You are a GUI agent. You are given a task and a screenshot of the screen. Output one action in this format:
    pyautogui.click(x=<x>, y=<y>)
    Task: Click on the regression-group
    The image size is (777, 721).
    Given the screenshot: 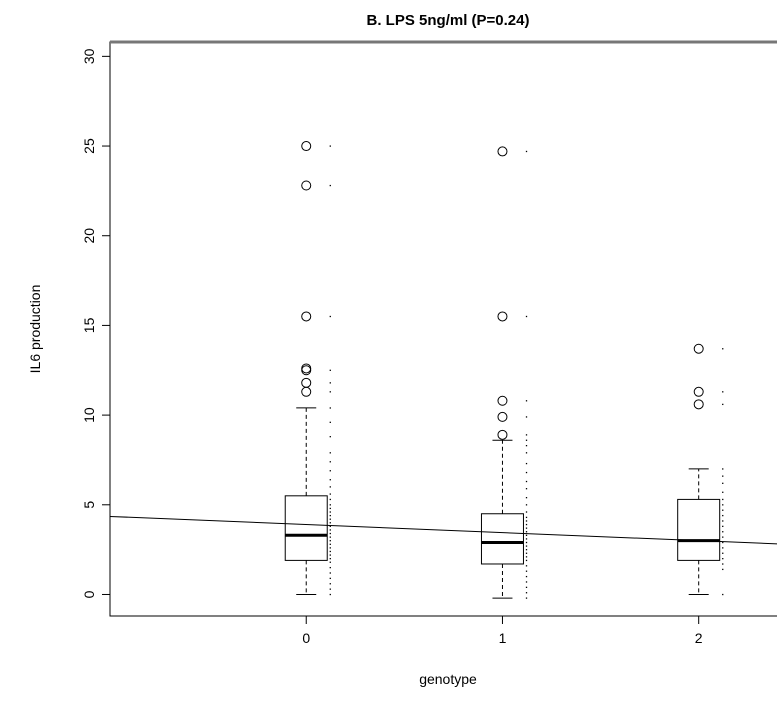 What is the action you would take?
    pyautogui.click(x=443, y=530)
    